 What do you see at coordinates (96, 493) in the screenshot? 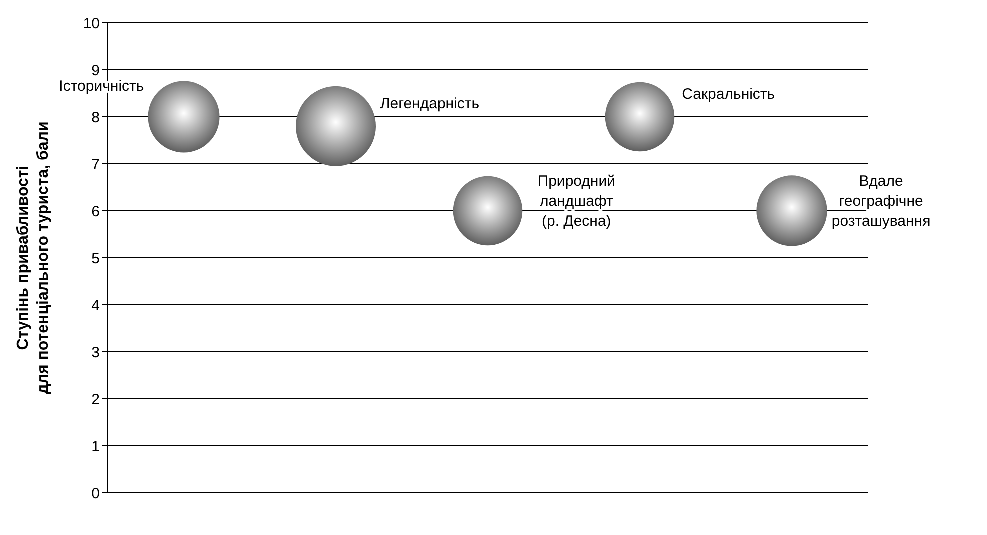
I see `y-tick-label: 0` at bounding box center [96, 493].